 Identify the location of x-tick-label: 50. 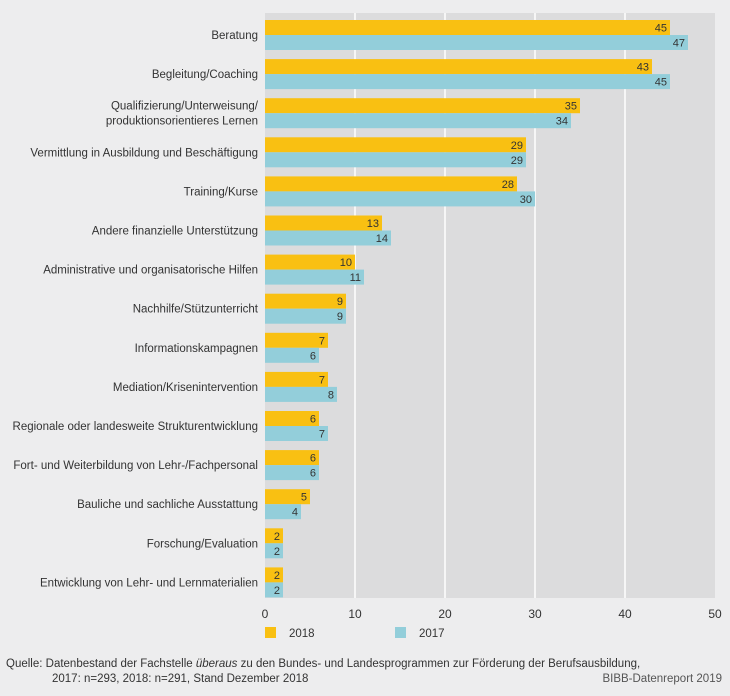
(715, 614).